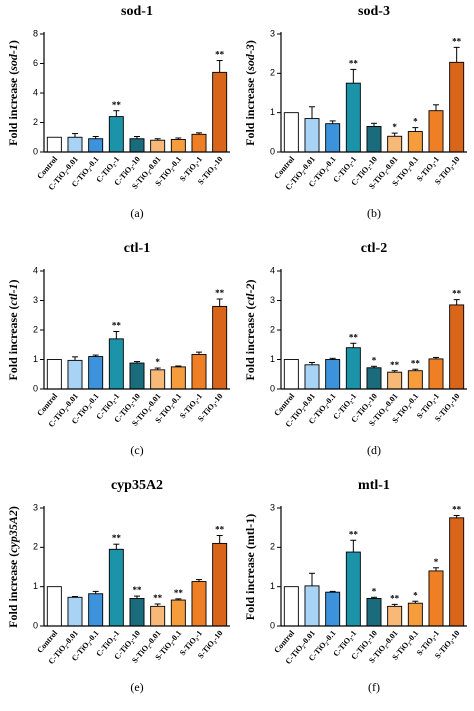 The height and width of the screenshot is (711, 474). I want to click on y-axis-label: Fold increase (cyp35A2), so click(13, 567).